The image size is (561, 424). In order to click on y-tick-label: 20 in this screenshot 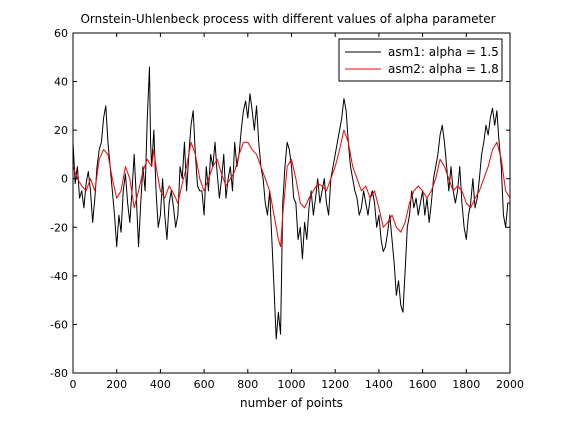, I will do `click(61, 130)`.